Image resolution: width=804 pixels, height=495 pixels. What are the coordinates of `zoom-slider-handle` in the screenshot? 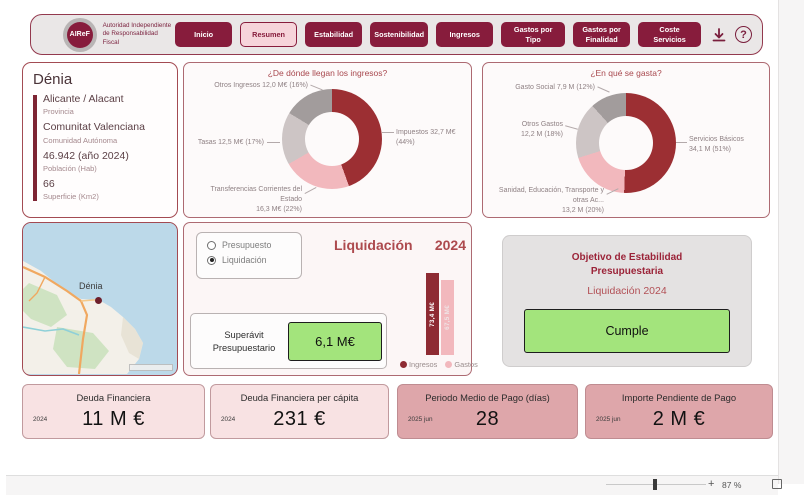 It's located at (655, 484).